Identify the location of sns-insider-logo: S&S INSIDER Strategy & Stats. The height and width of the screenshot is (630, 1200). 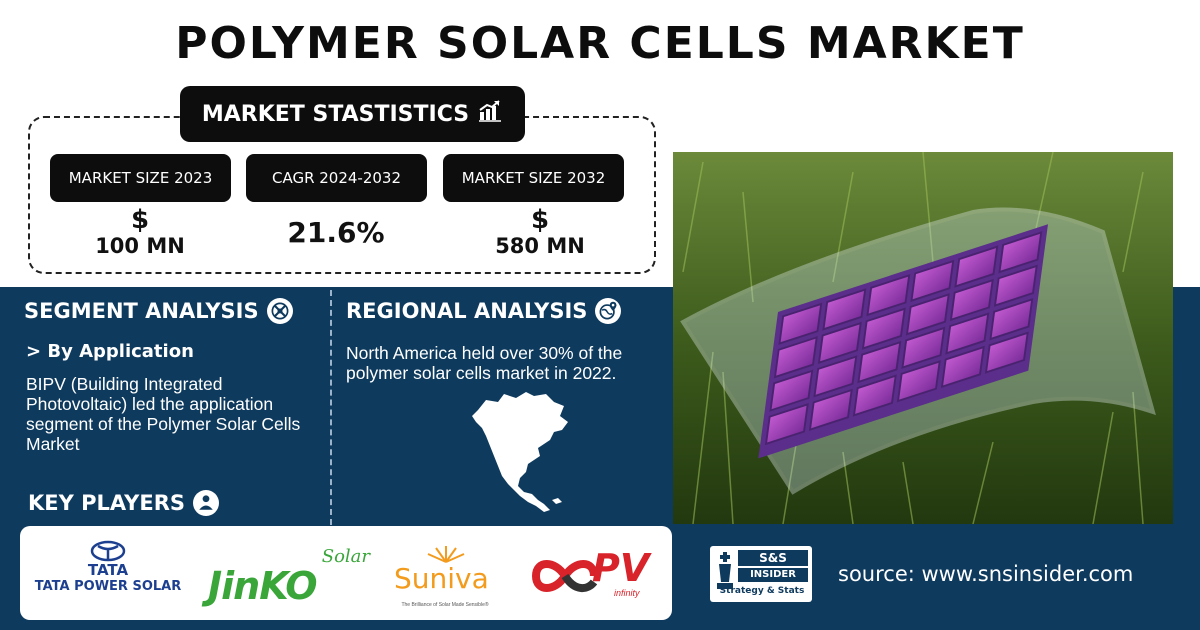
(761, 574).